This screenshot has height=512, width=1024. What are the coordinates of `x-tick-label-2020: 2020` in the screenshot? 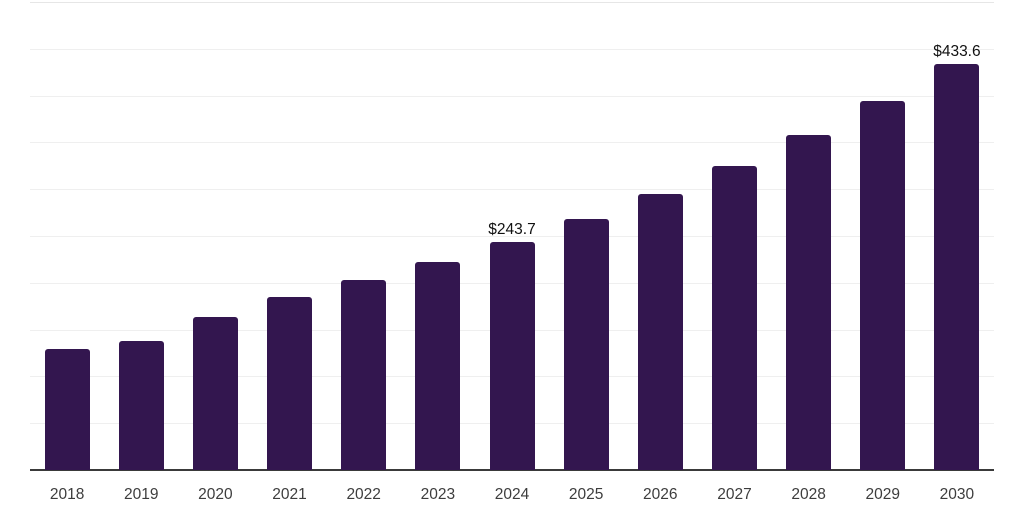 It's located at (215, 494).